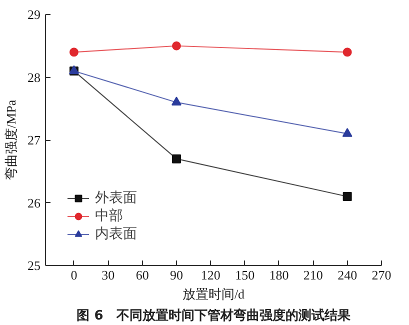  Describe the element at coordinates (214, 316) in the screenshot. I see `caption: 图 6 不同放置时间下管材弯曲强度的测试结果` at that location.